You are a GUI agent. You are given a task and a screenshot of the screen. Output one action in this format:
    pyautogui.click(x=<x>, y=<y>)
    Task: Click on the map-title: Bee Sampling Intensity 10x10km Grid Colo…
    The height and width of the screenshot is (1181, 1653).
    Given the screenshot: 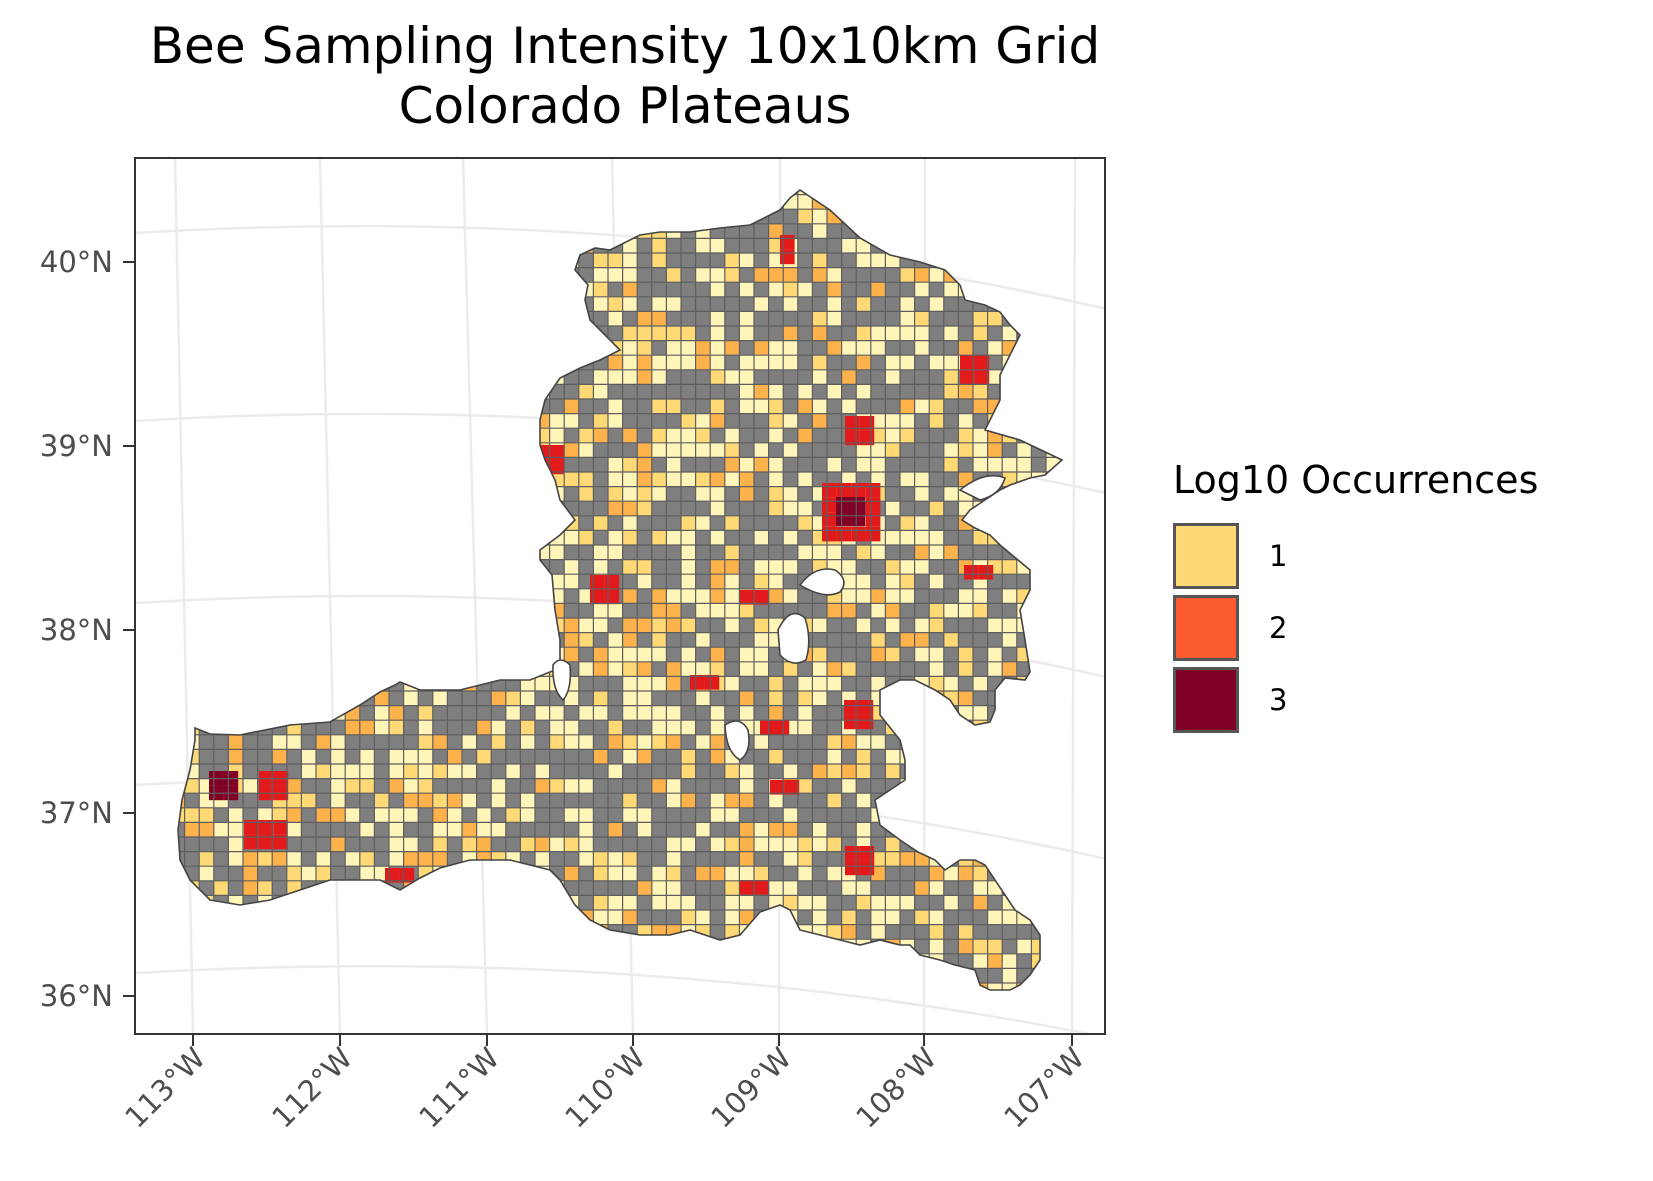 What is the action you would take?
    pyautogui.click(x=625, y=76)
    